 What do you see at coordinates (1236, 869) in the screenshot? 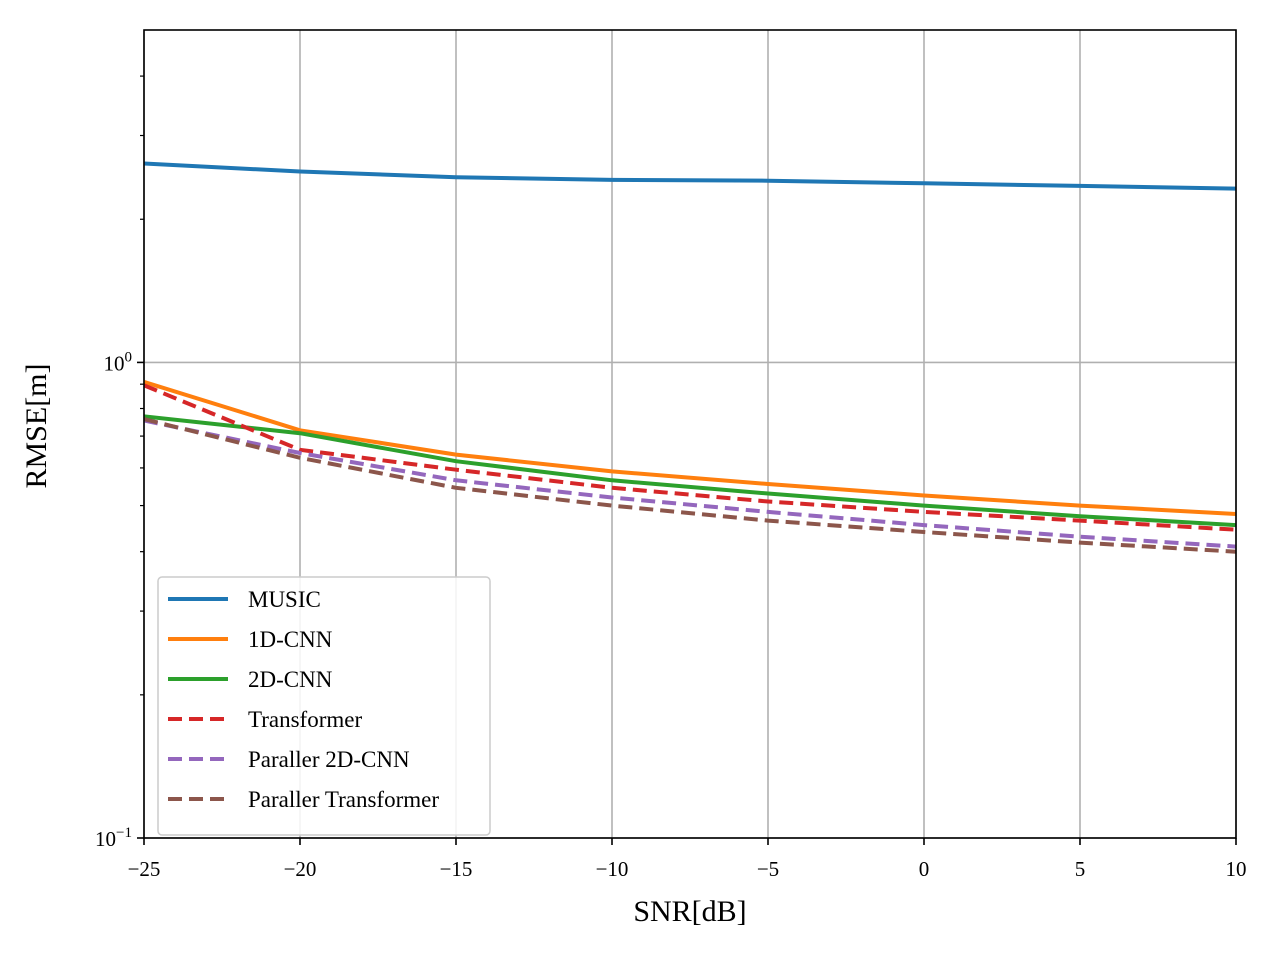
I see `x-tick-label: 10` at bounding box center [1236, 869].